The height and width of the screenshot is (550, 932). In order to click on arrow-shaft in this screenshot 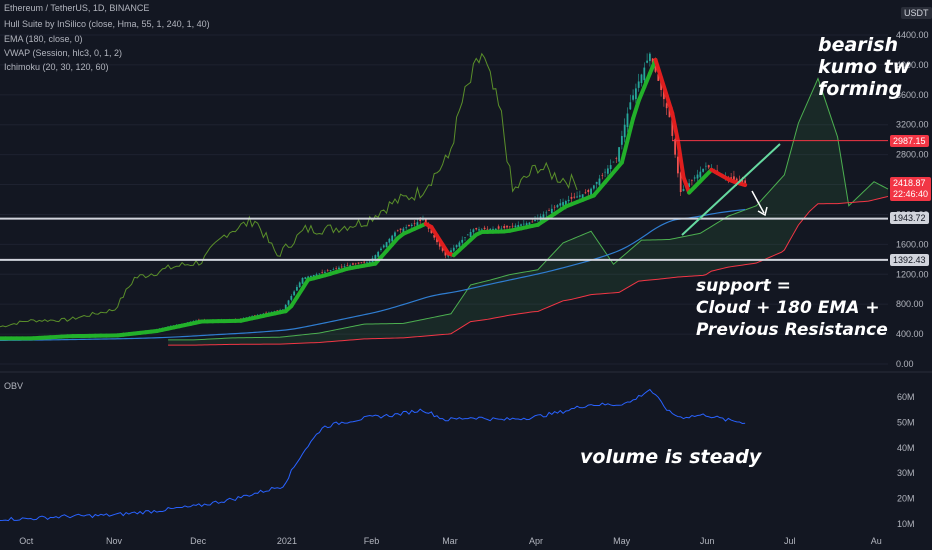, I will do `click(758, 202)`.